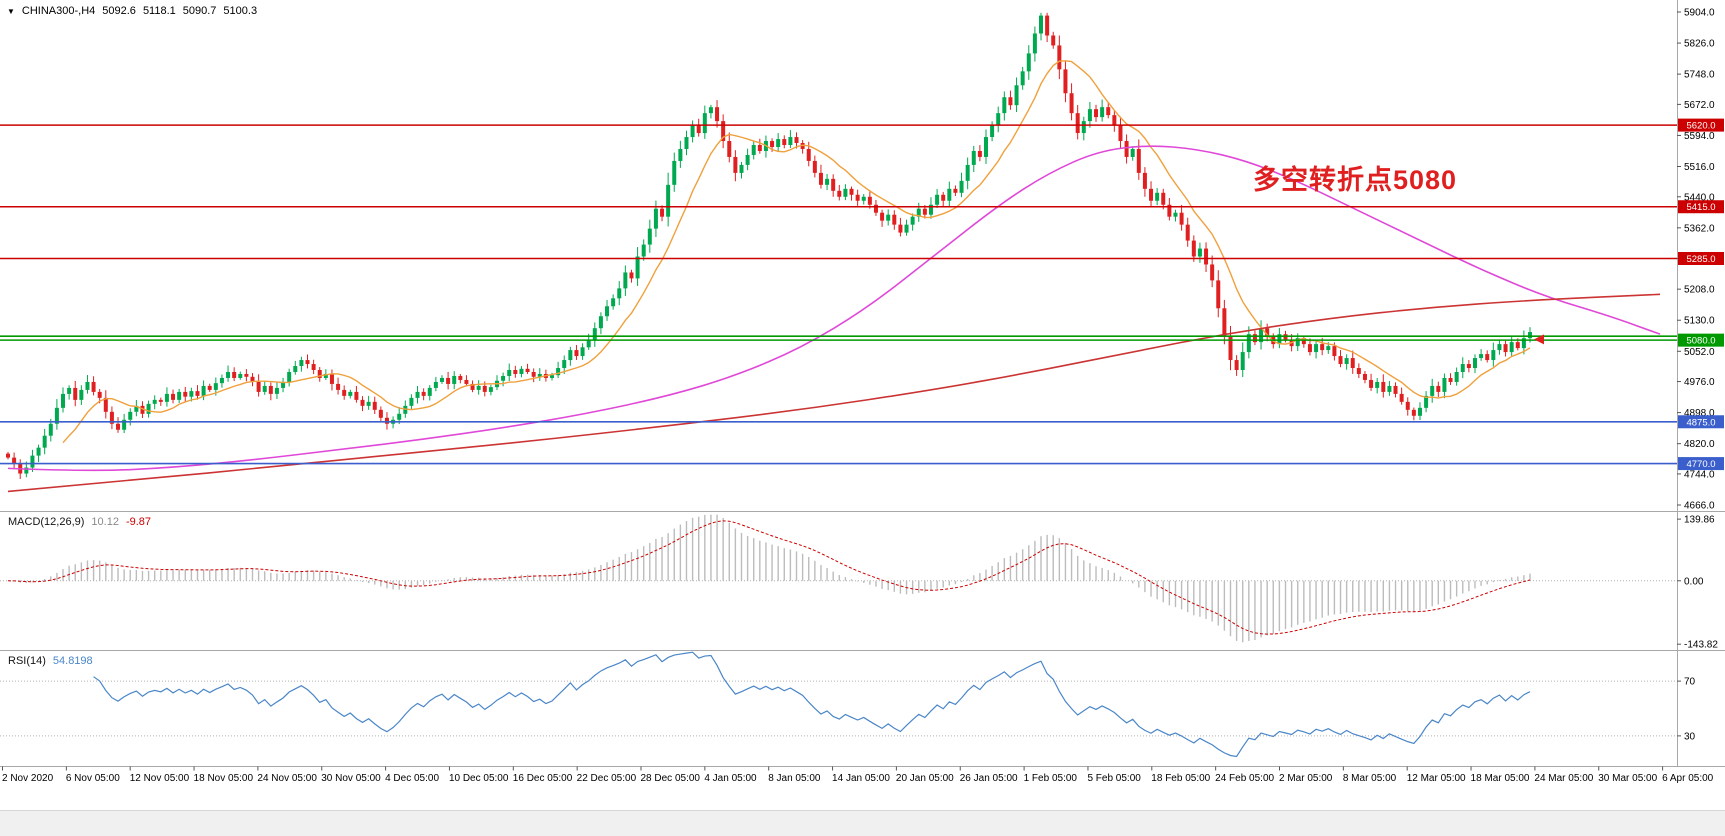  Describe the element at coordinates (479, 778) in the screenshot. I see `time-axis-label: 10 Dec 05:00` at that location.